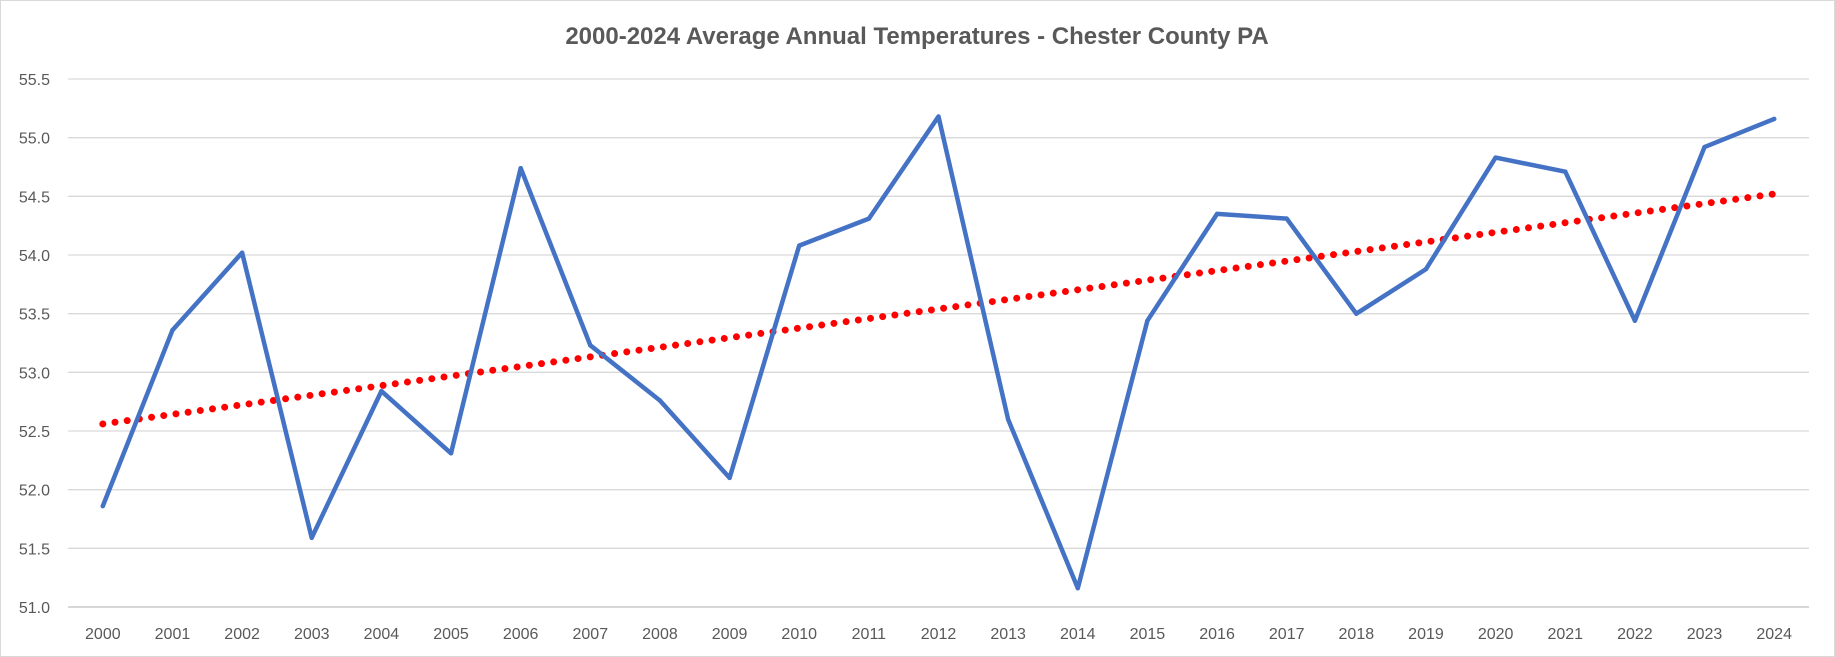 The image size is (1835, 657). Describe the element at coordinates (1635, 634) in the screenshot. I see `x-tick-label: 2022` at that location.